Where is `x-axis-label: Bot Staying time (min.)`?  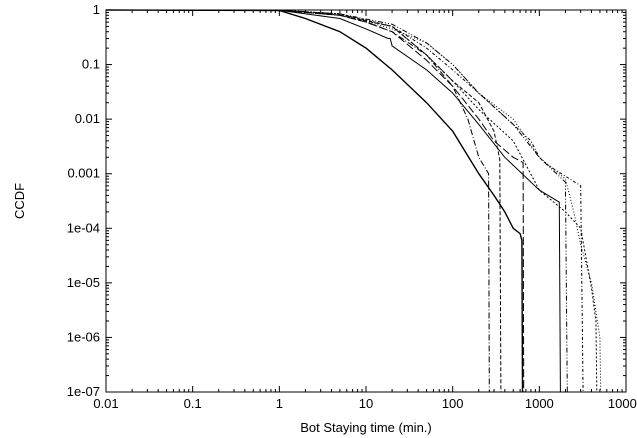
x-axis-label: Bot Staying time (min.) is located at coordinates (366, 427).